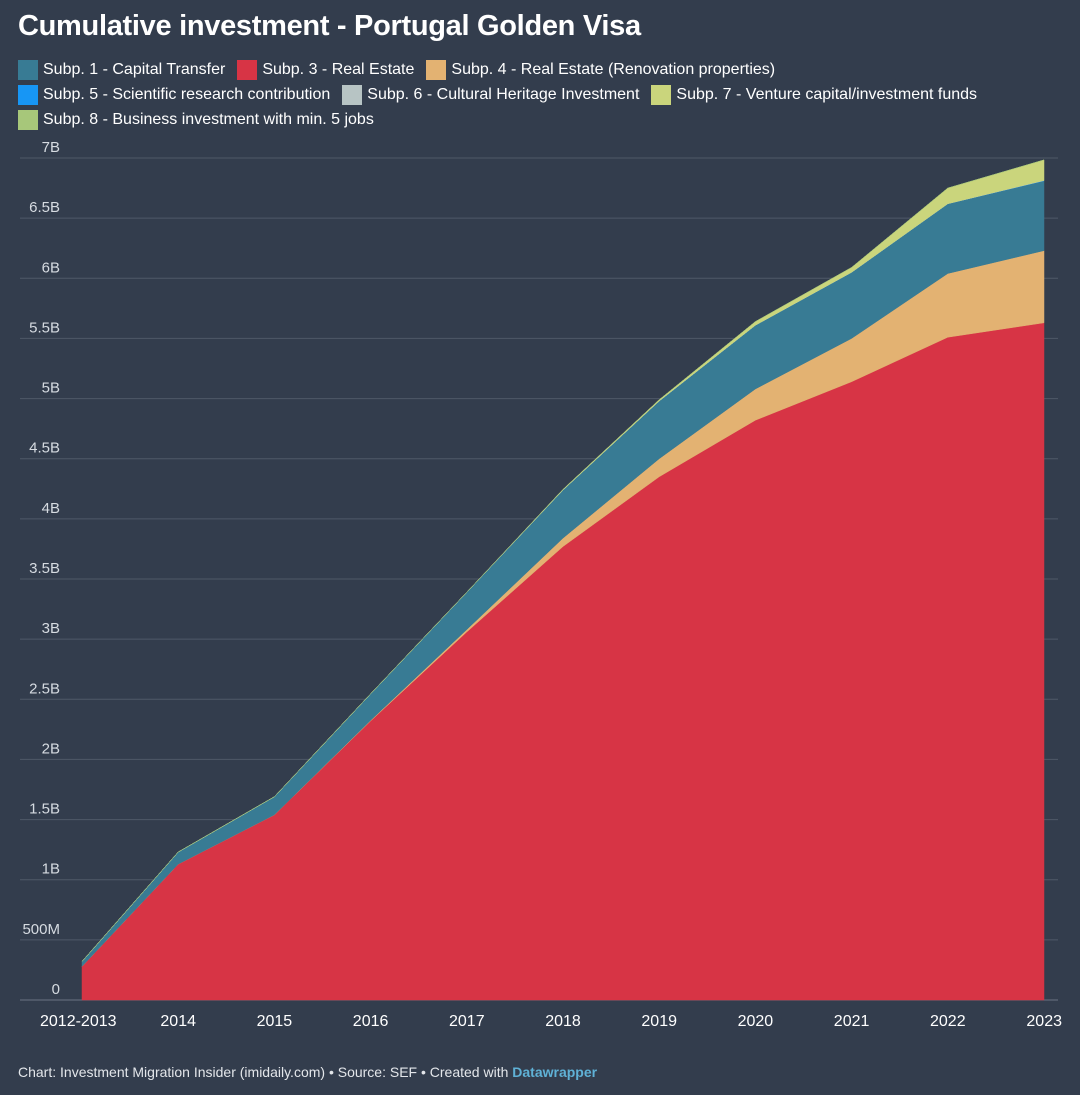  I want to click on x-tick-label: 2021, so click(852, 1021).